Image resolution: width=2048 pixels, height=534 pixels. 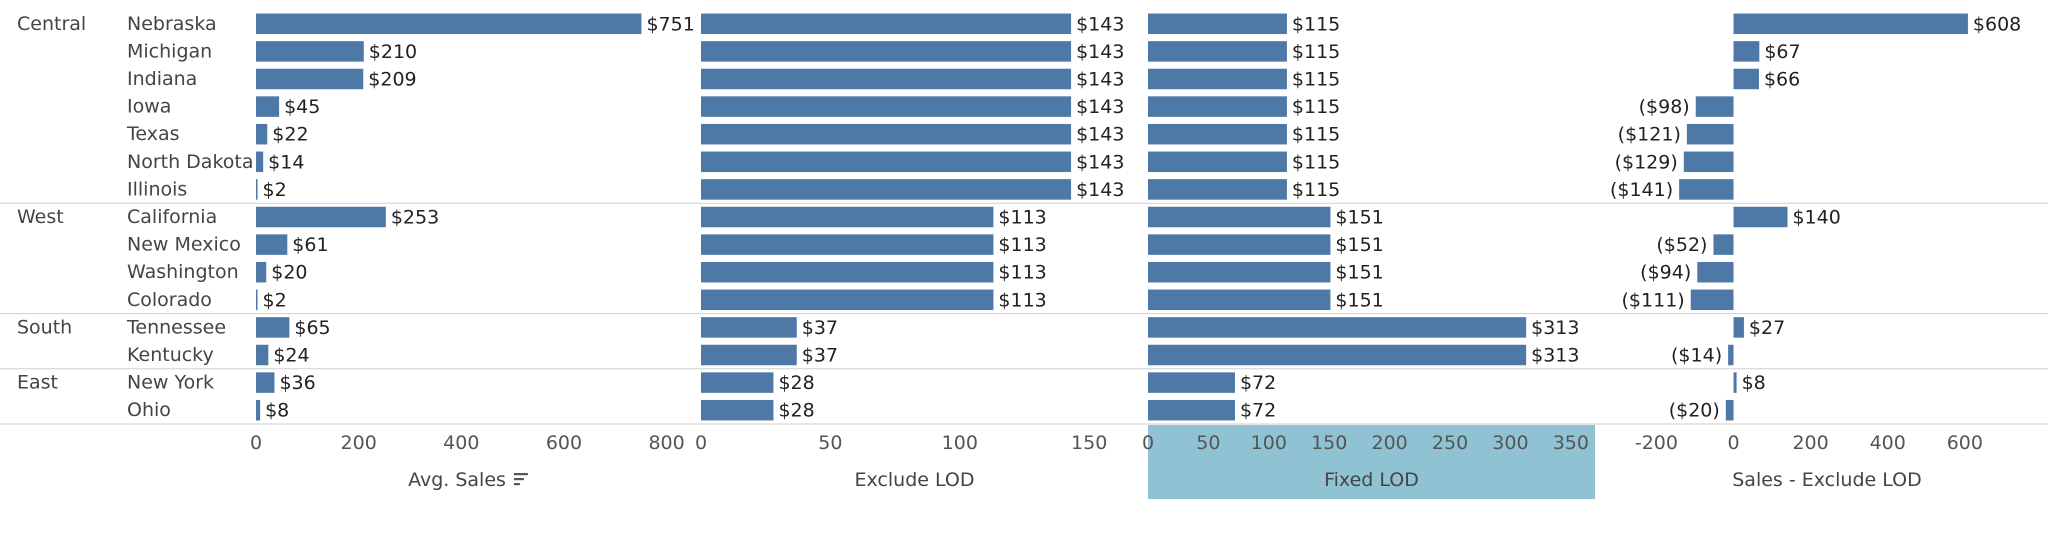 I want to click on state-label-colorado: Colorado, so click(x=169, y=300).